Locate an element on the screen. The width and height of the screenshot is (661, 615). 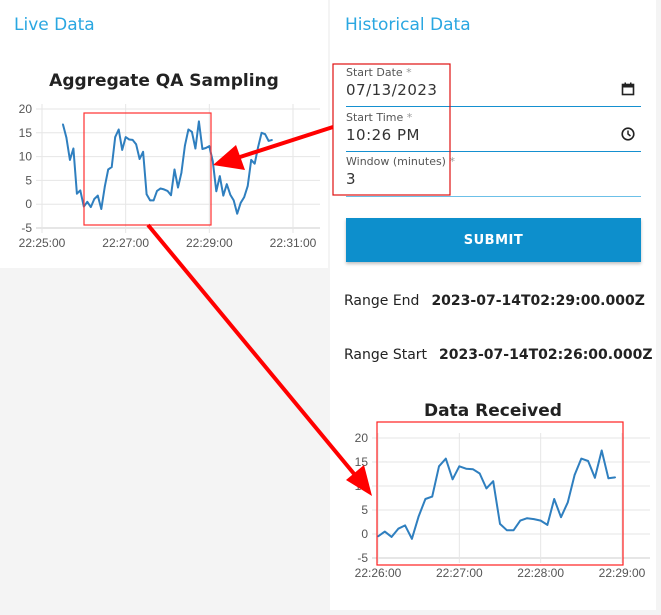
start-time-label: Start Time is located at coordinates (375, 117).